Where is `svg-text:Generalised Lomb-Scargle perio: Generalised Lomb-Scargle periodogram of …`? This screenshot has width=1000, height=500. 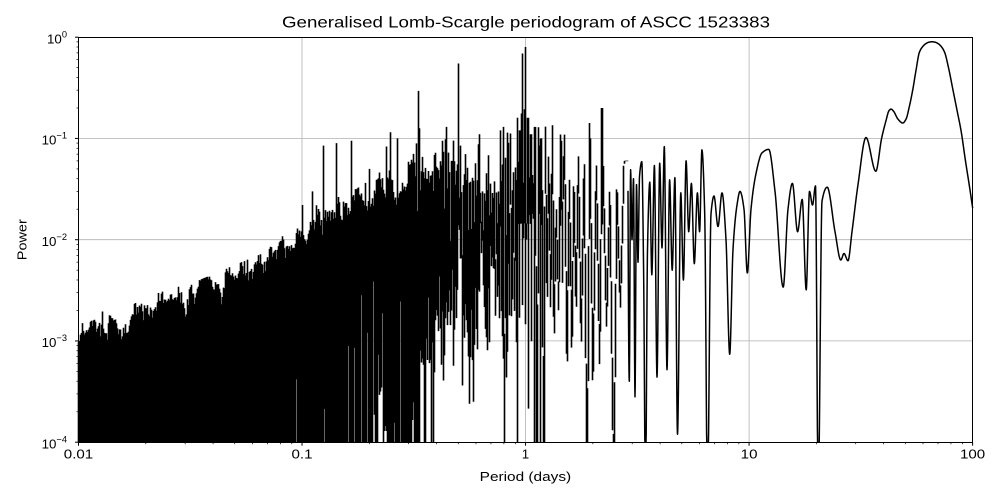 svg-text:Generalised Lomb-Scargle perio: Generalised Lomb-Scargle periodogram of … is located at coordinates (526, 22).